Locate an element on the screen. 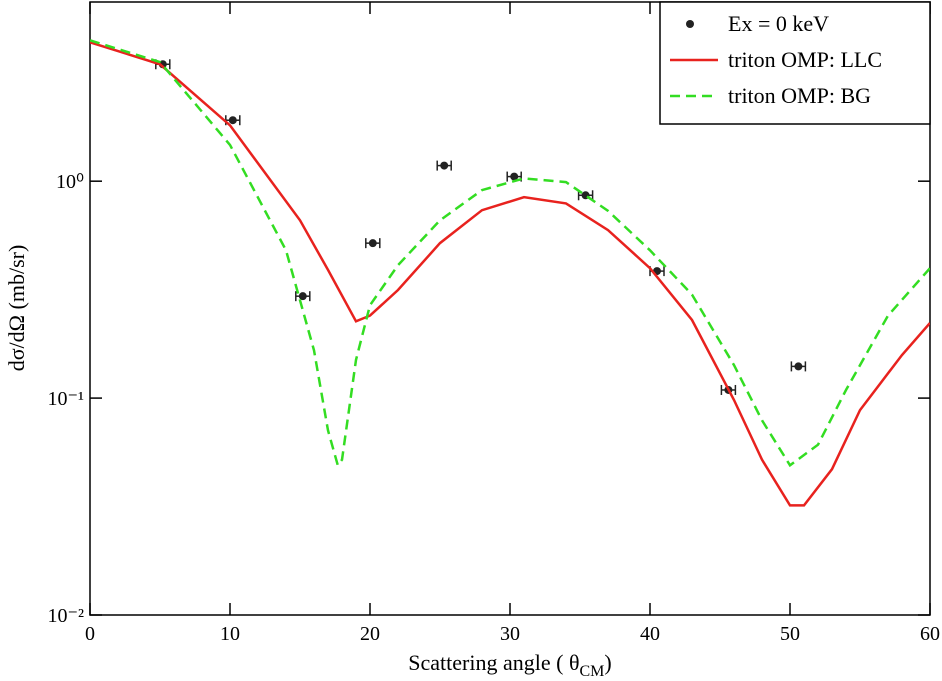 The height and width of the screenshot is (681, 942). x-tick-label: 50 is located at coordinates (790, 634).